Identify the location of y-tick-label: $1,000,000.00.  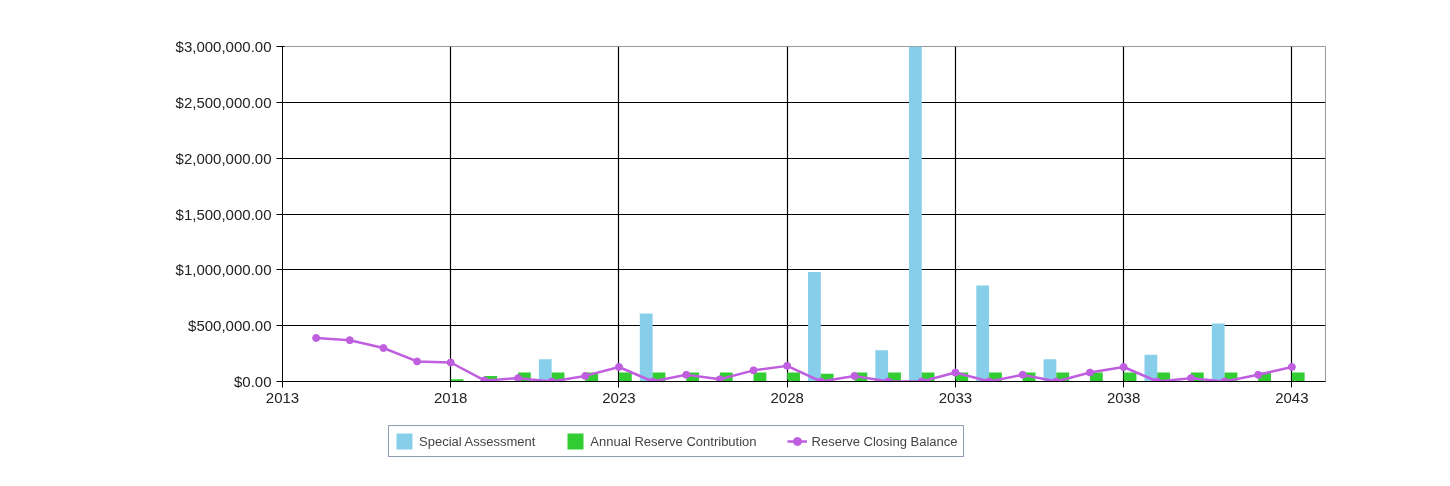
(223, 270).